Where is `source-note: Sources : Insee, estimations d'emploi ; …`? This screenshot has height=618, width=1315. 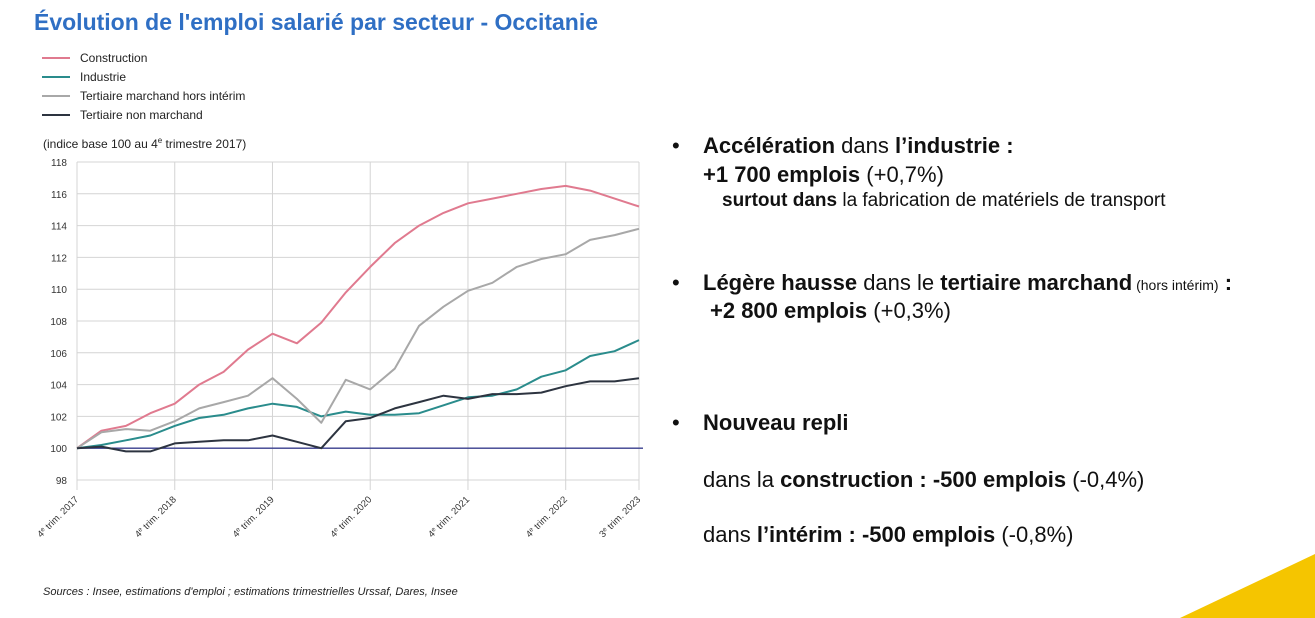
source-note: Sources : Insee, estimations d'emploi ; … is located at coordinates (250, 592).